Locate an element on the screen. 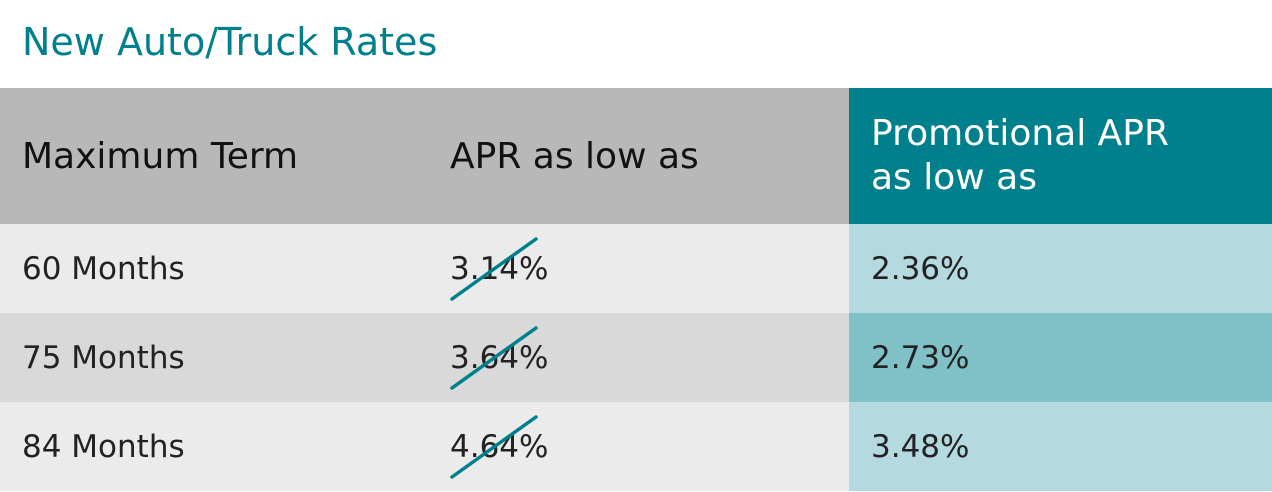  promo-apr-cell: 2.36% is located at coordinates (1060, 268).